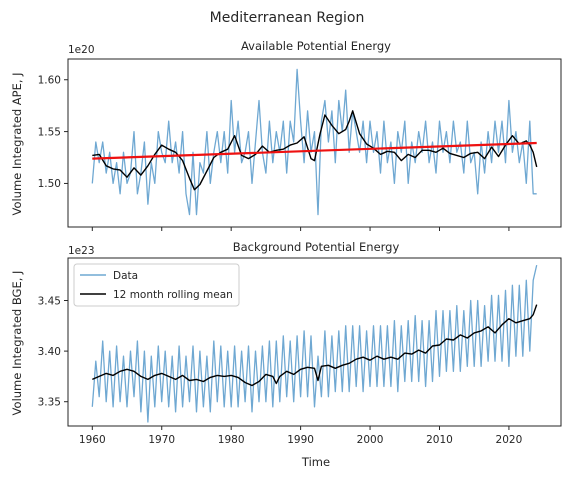 The height and width of the screenshot is (478, 573). Describe the element at coordinates (49, 184) in the screenshot. I see `ape-ytick-label: 1.50` at that location.